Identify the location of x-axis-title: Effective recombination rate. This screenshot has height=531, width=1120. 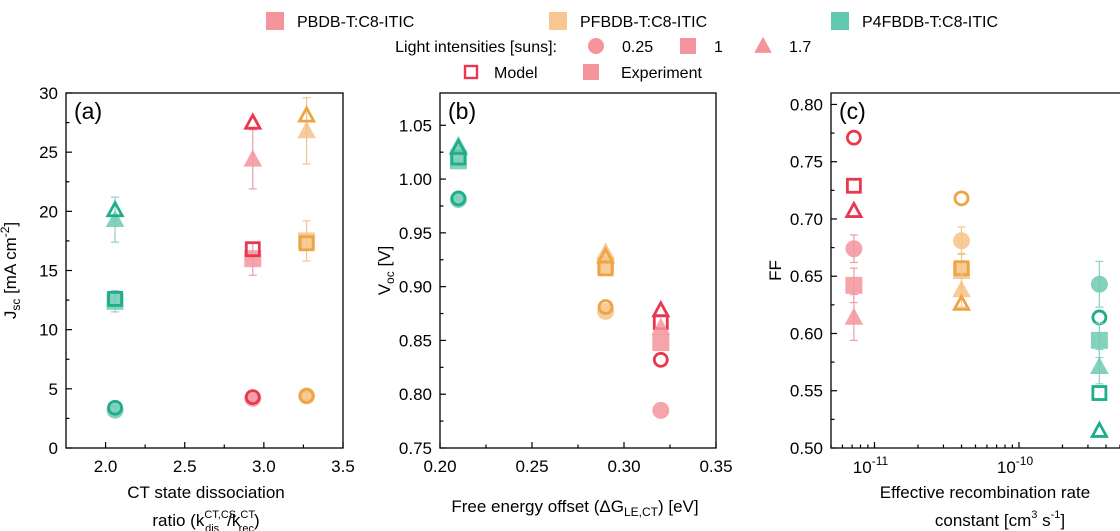
(985, 492).